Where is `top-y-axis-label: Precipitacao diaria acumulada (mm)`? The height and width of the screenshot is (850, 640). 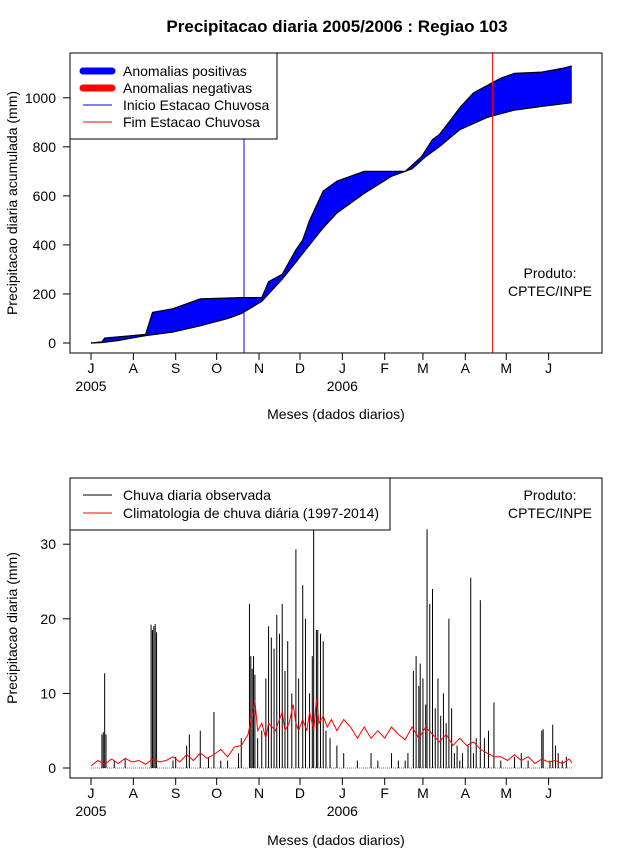
top-y-axis-label: Precipitacao diaria acumulada (mm) is located at coordinates (12, 203).